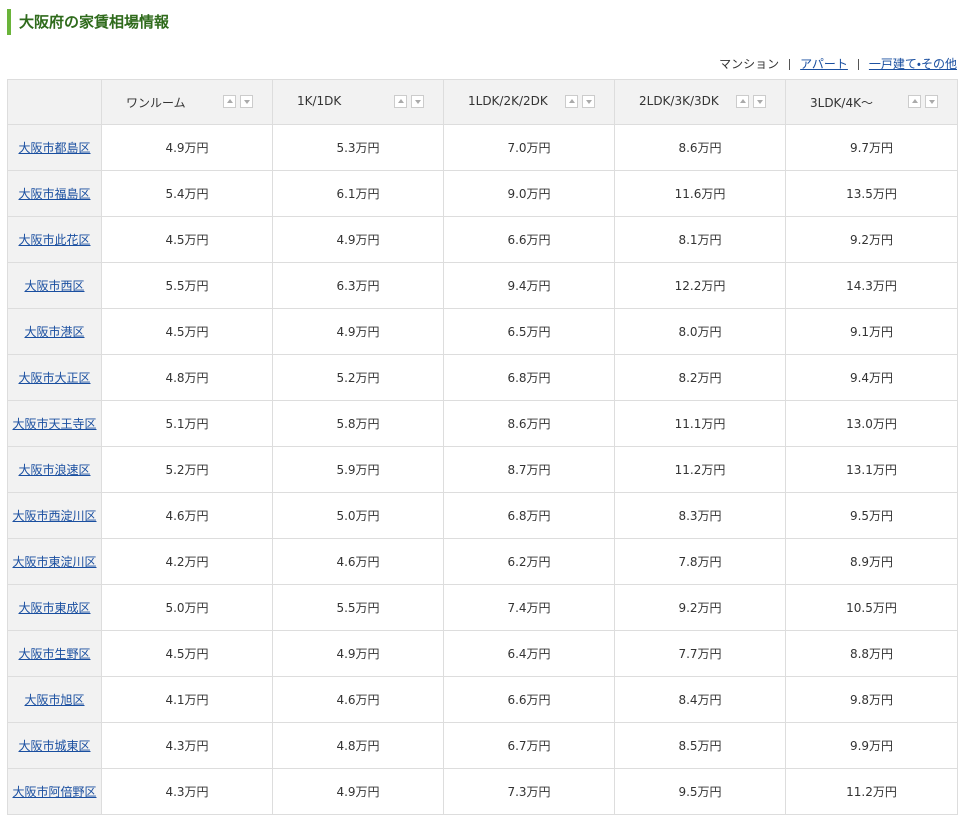  I want to click on area-cell: 大阪市天王寺区, so click(54, 423).